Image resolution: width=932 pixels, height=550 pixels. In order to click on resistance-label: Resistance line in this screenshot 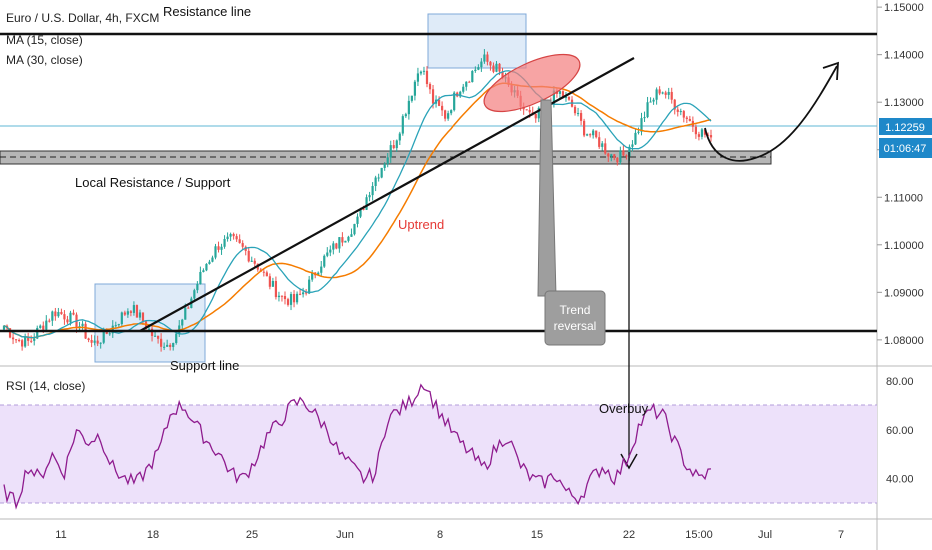, I will do `click(207, 11)`.